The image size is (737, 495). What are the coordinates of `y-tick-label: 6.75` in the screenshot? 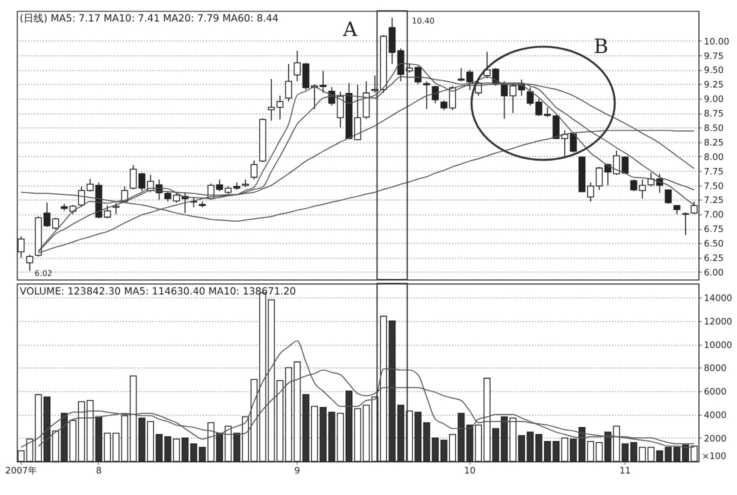 It's located at (714, 230).